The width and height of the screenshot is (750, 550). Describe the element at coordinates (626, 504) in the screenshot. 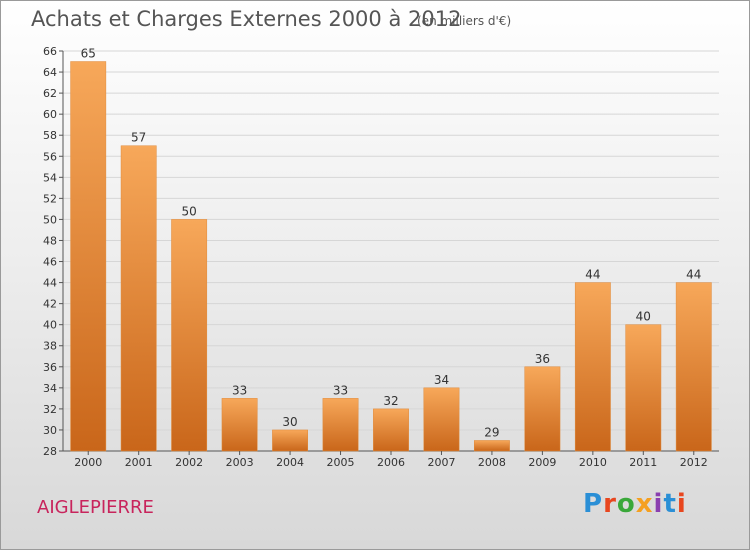

I see `brand-letter: o` at that location.